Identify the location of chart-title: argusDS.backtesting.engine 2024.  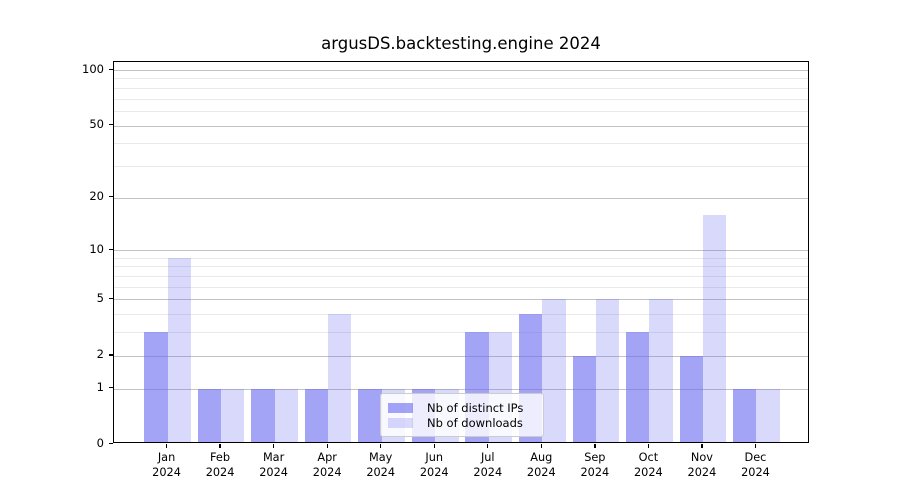
(461, 43).